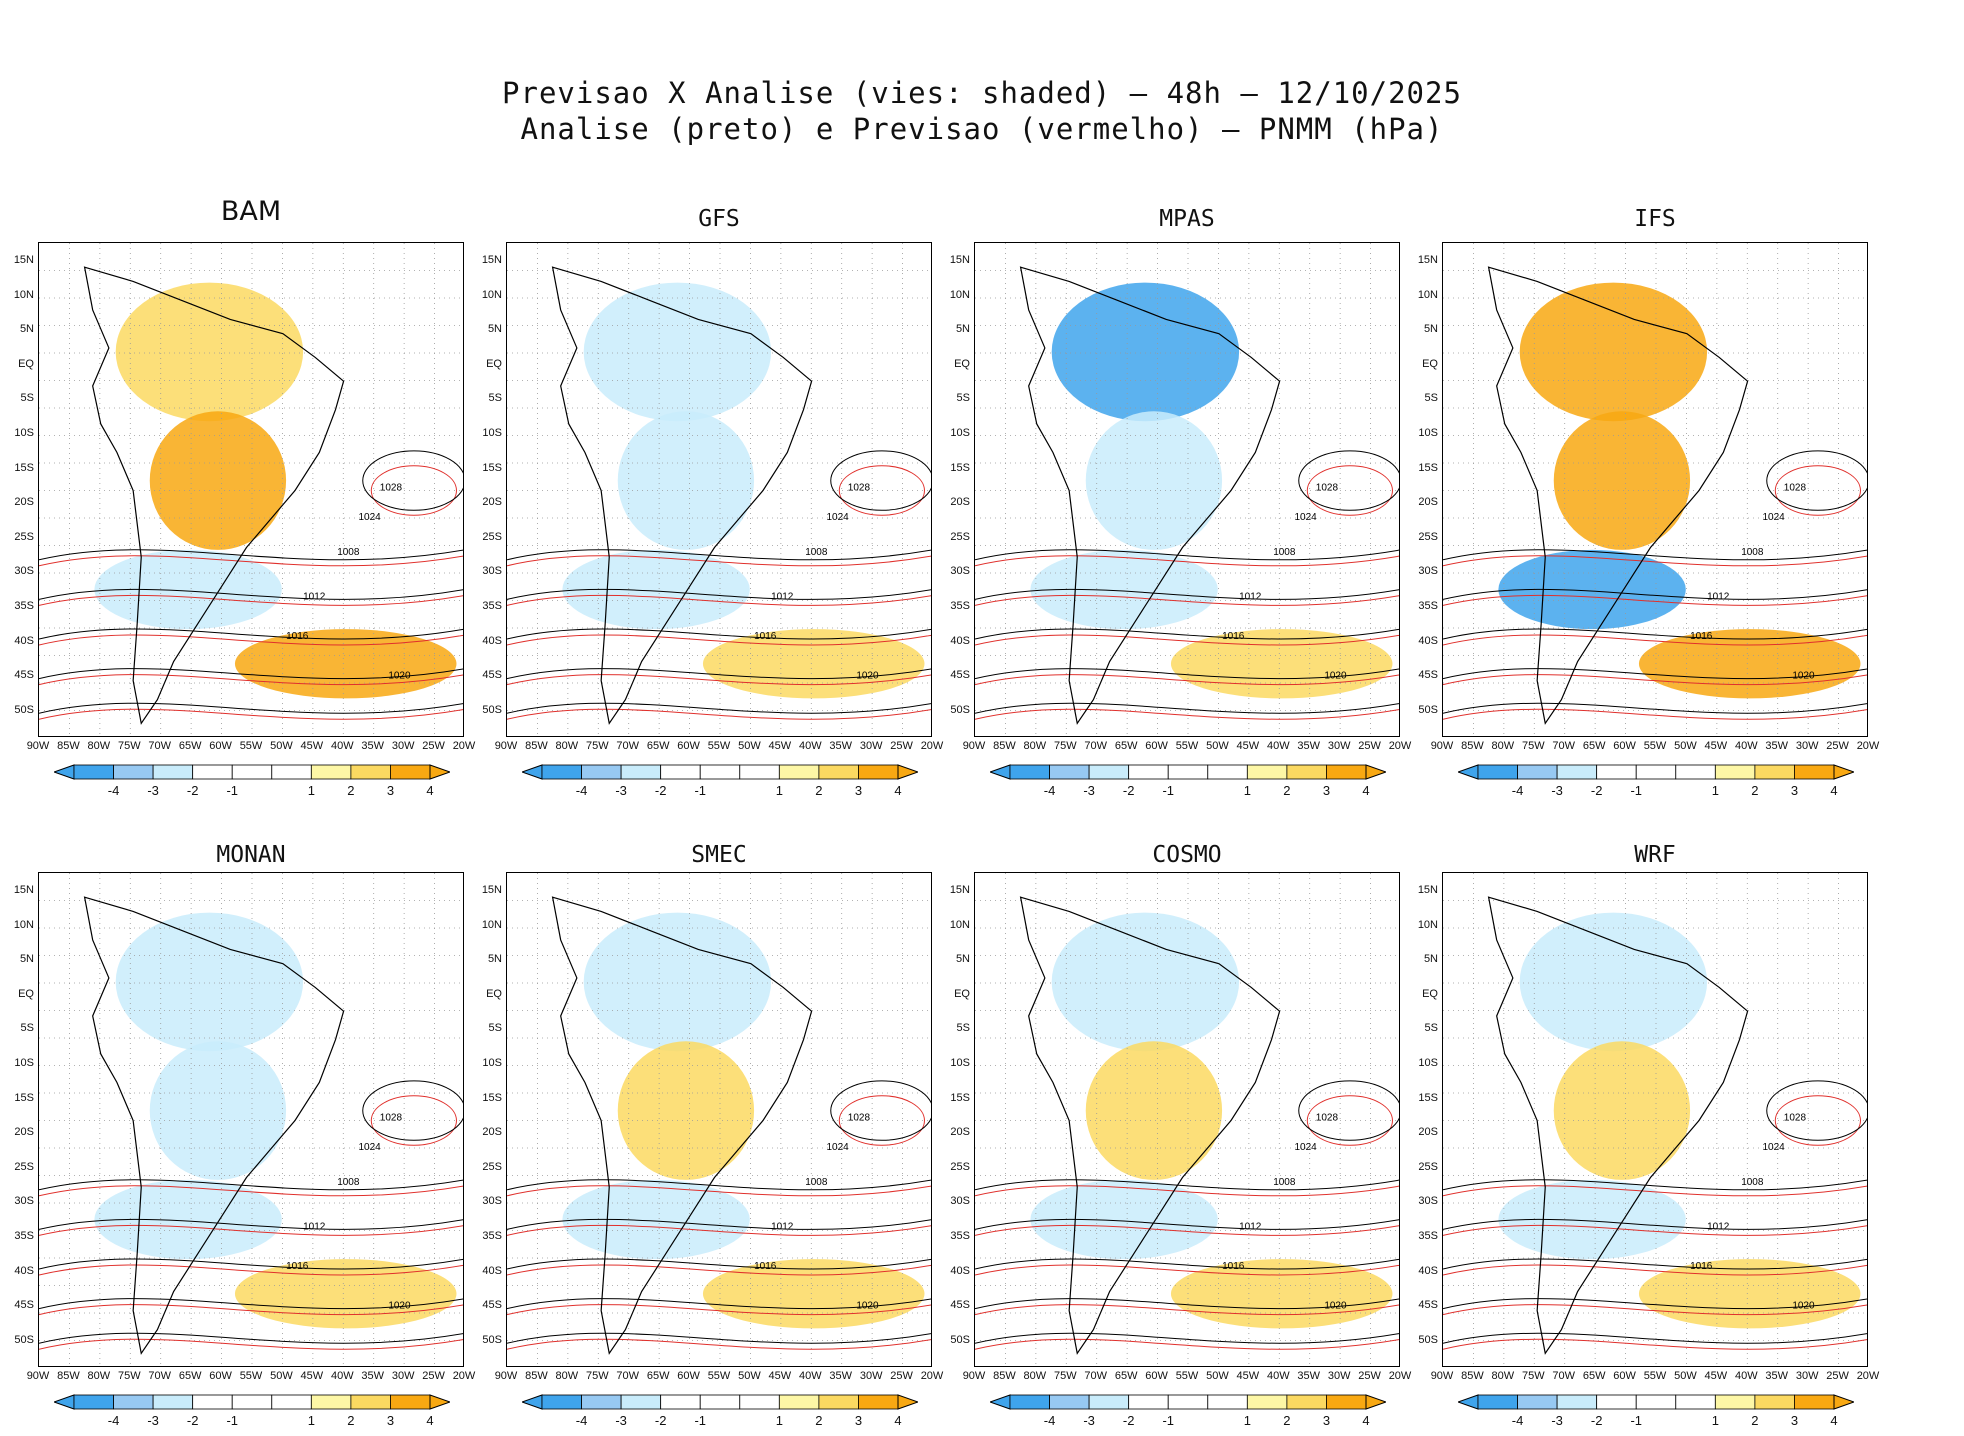 The width and height of the screenshot is (1964, 1436). What do you see at coordinates (719, 855) in the screenshot?
I see `panel-title-smec: SMEC` at bounding box center [719, 855].